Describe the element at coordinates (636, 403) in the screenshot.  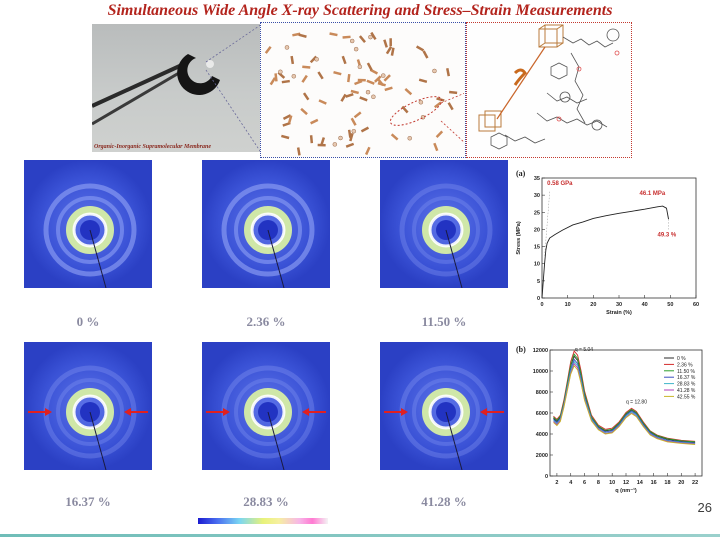
I see `peak-annotation: q = 12.80` at that location.